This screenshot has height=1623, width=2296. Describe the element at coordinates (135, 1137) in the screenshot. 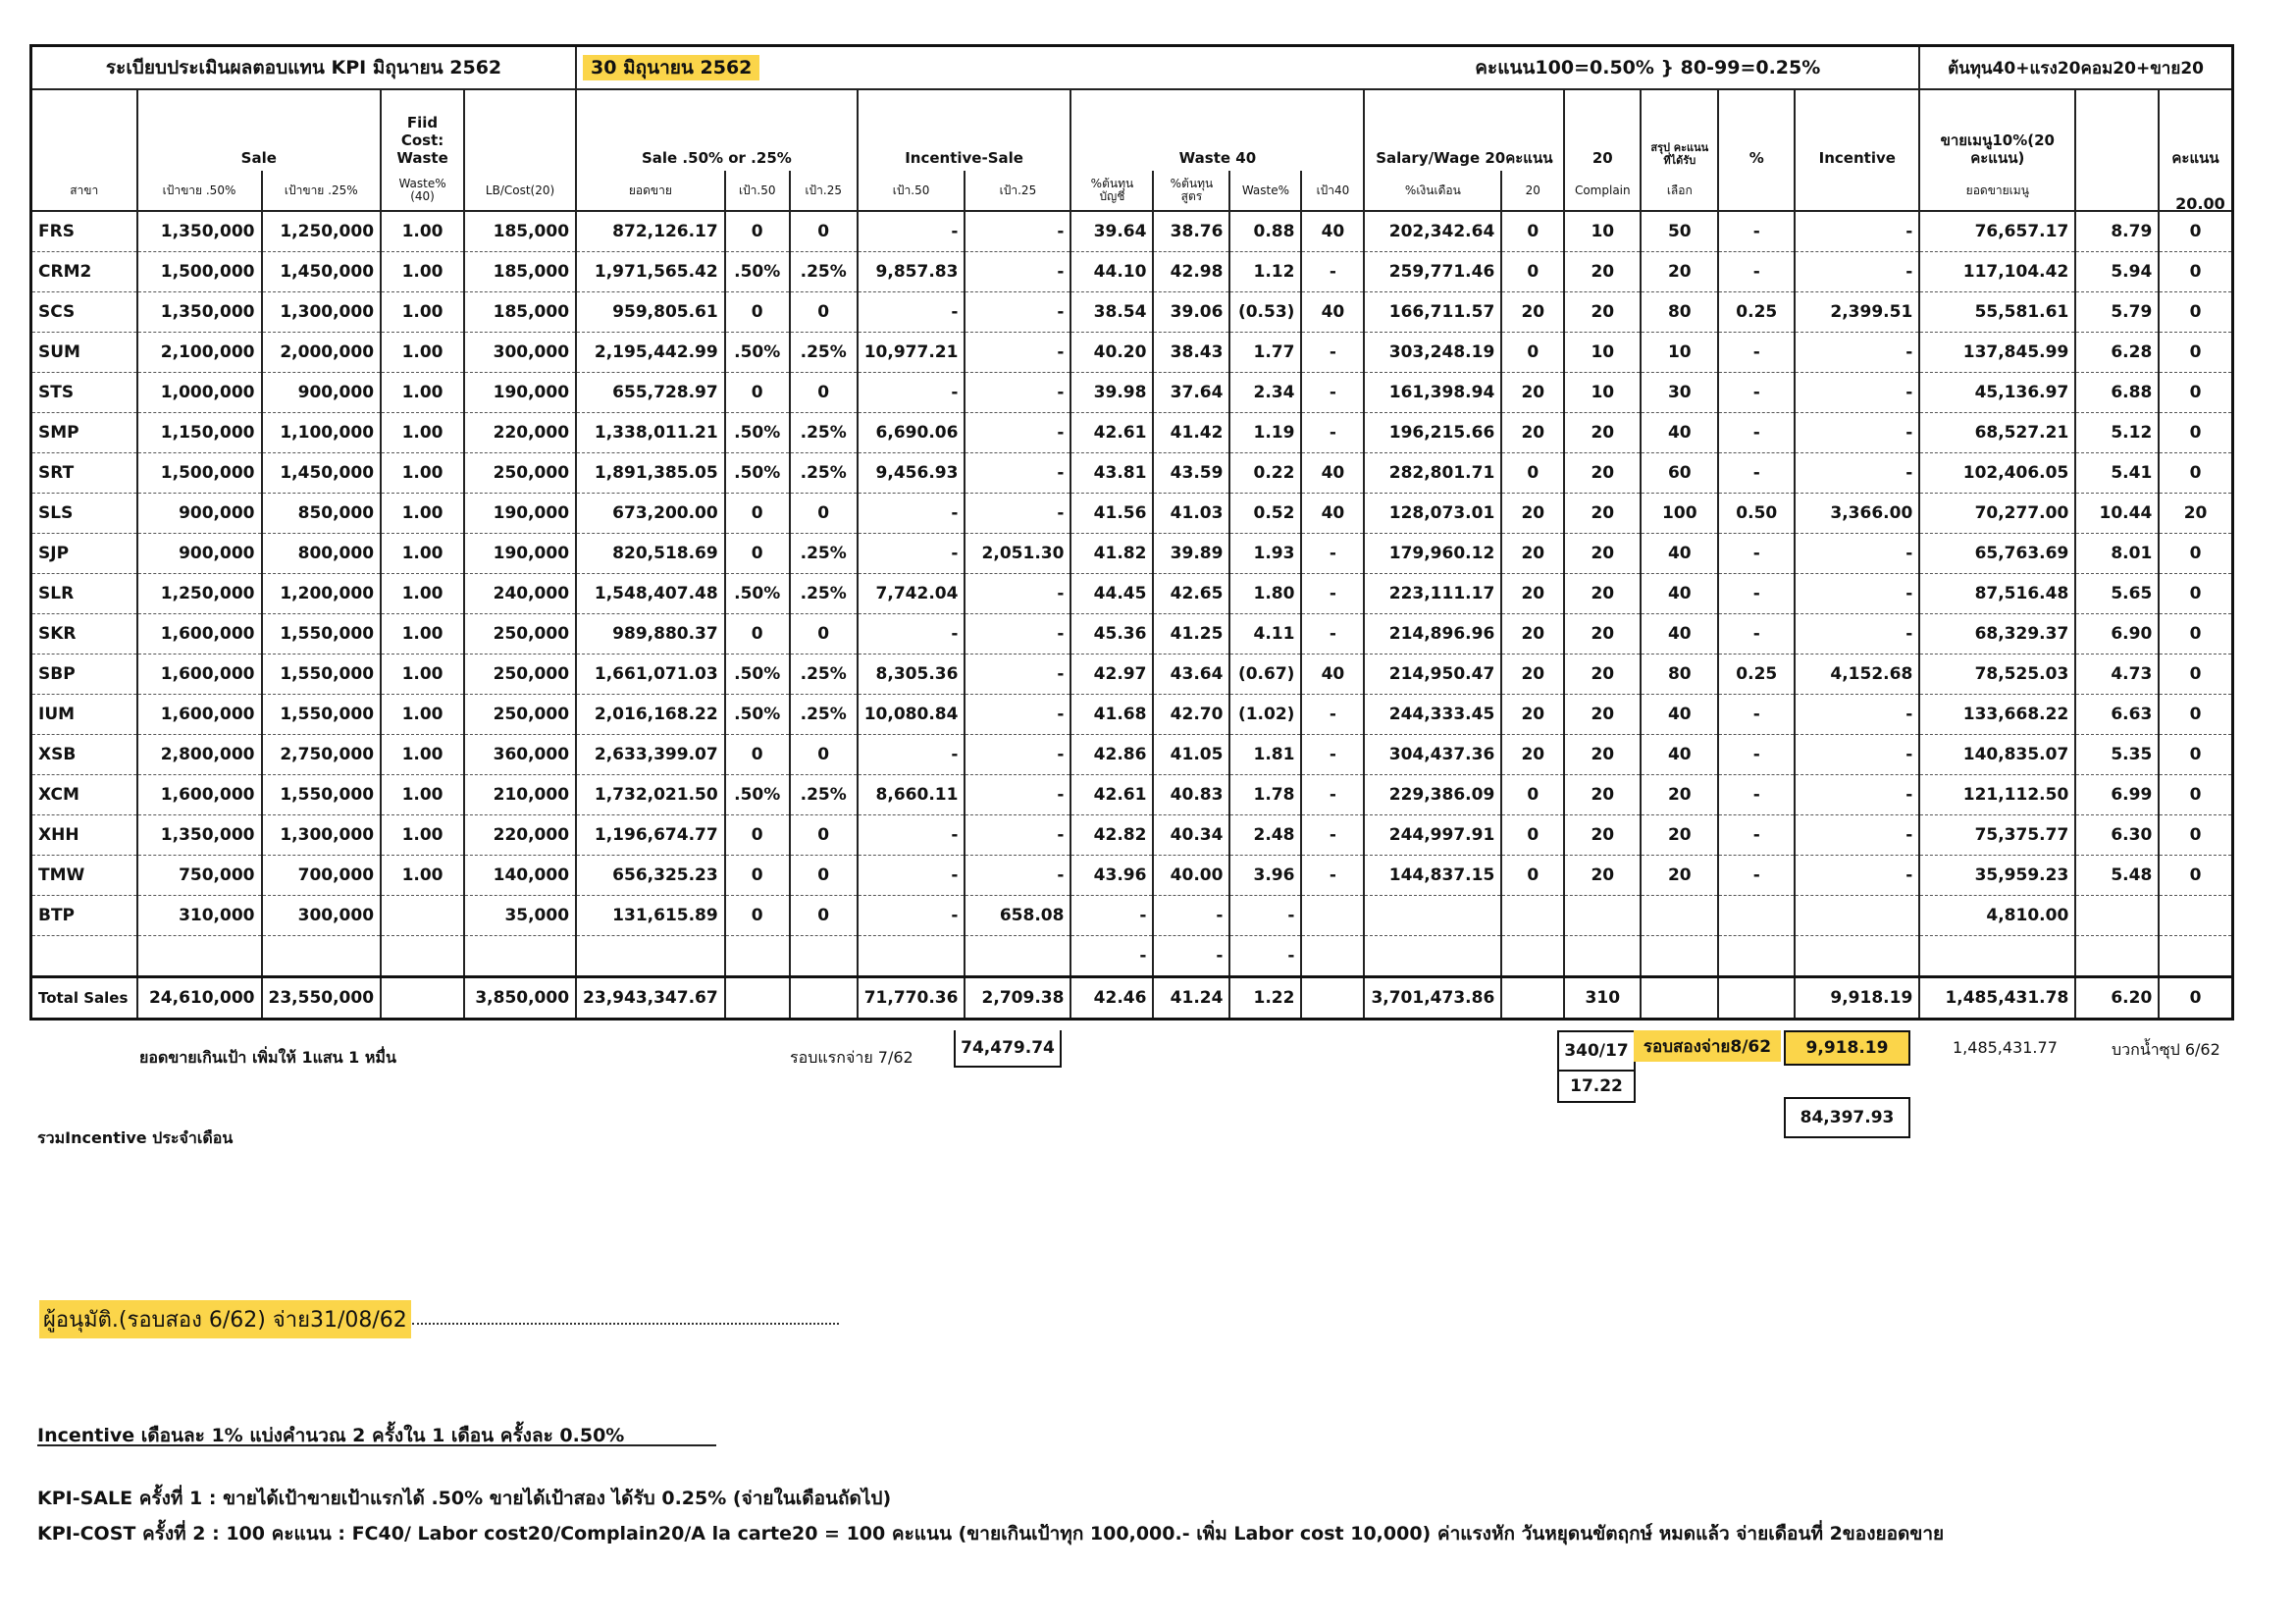

I see `note: รวมIncentive ประจำเดือน` at that location.